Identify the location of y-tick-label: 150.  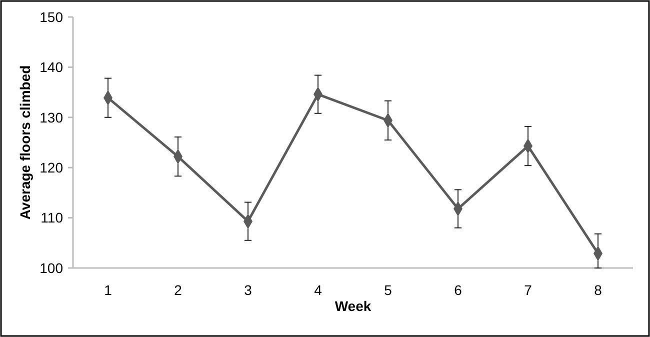
(52, 16).